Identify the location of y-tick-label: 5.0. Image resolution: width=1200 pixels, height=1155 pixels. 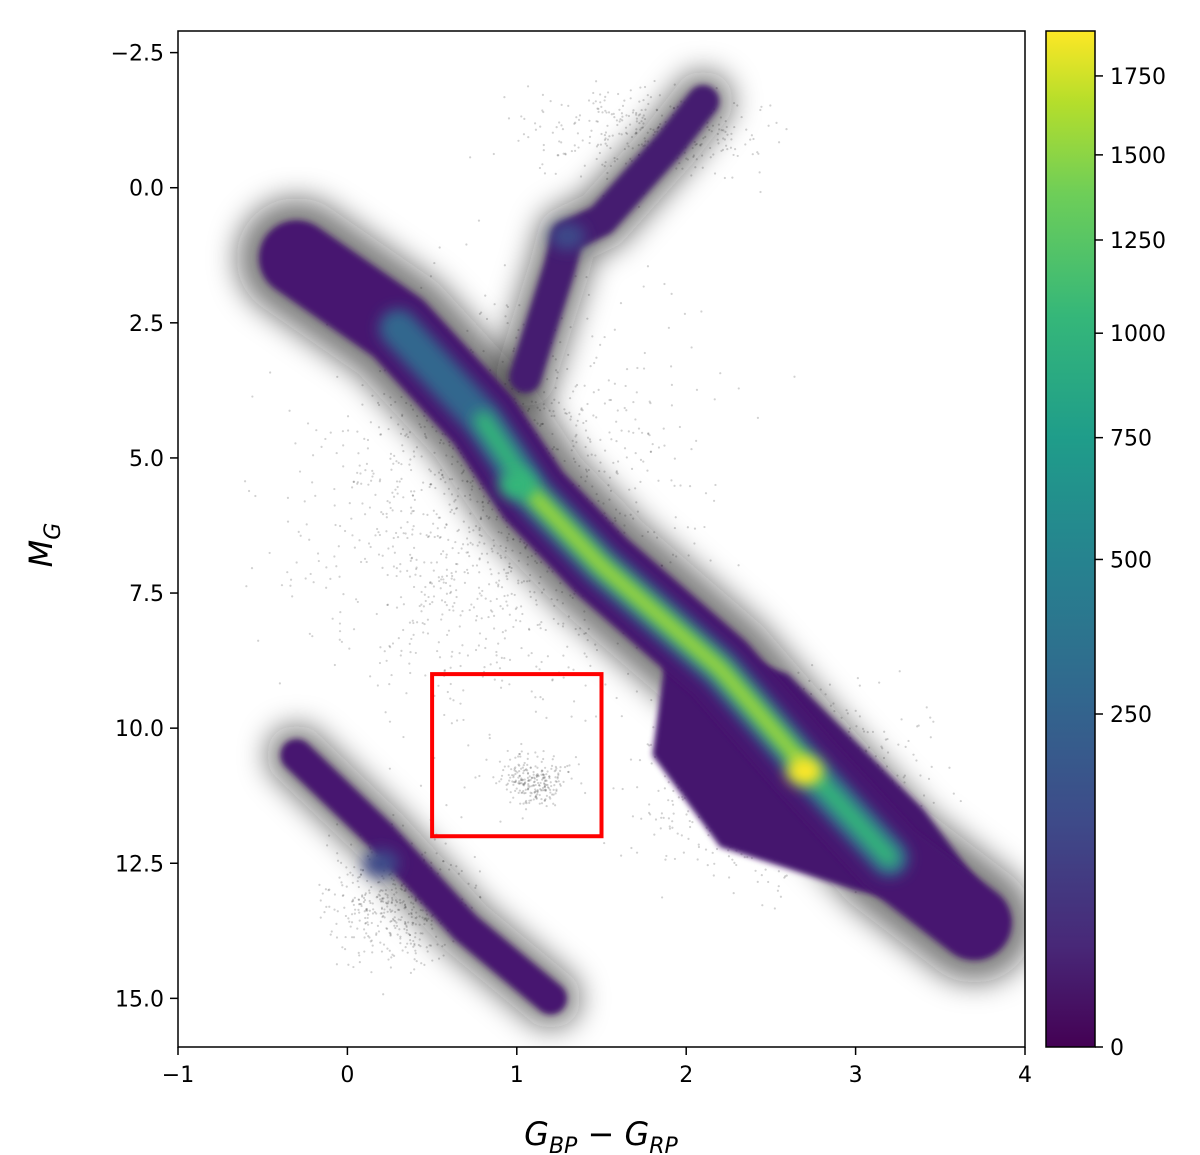
(146, 459).